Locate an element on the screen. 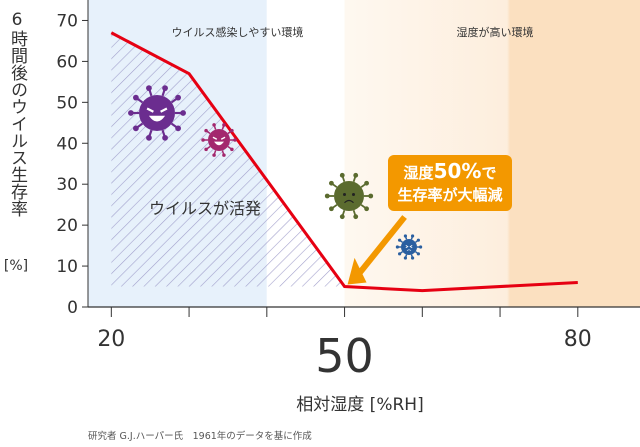 The width and height of the screenshot is (640, 447). callout-line-2: 生存率が大幅減 is located at coordinates (450, 195).